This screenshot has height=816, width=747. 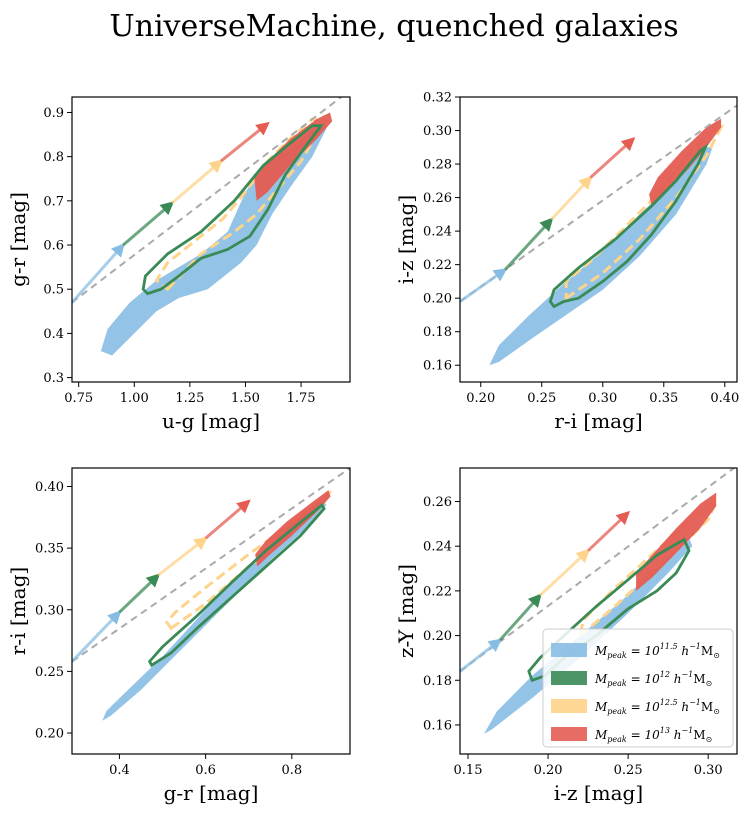 What do you see at coordinates (78, 398) in the screenshot?
I see `x-tick-label: 0.75` at bounding box center [78, 398].